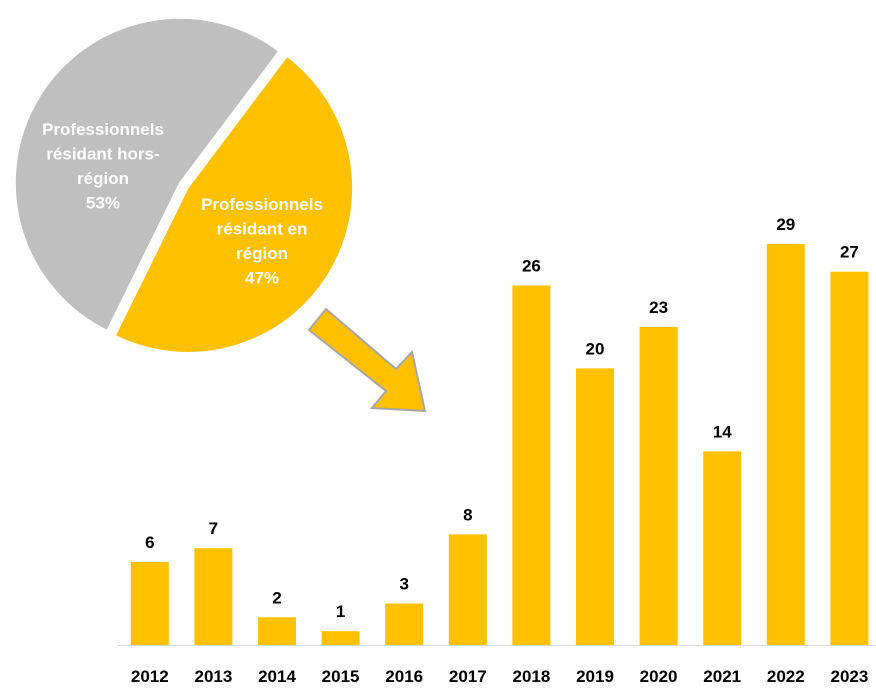 The height and width of the screenshot is (692, 876). I want to click on x-tick-label-2021: 2021, so click(722, 676).